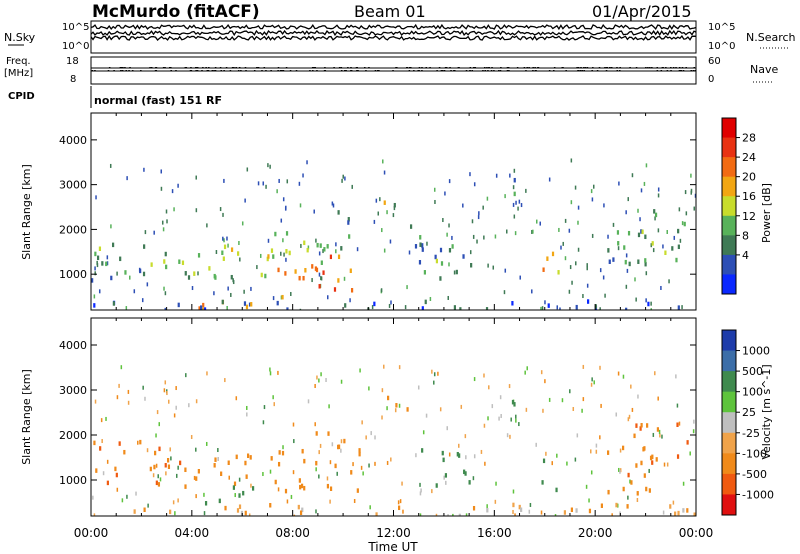 The width and height of the screenshot is (800, 554). What do you see at coordinates (20, 37) in the screenshot?
I see `noise-left-label: N.Sky` at bounding box center [20, 37].